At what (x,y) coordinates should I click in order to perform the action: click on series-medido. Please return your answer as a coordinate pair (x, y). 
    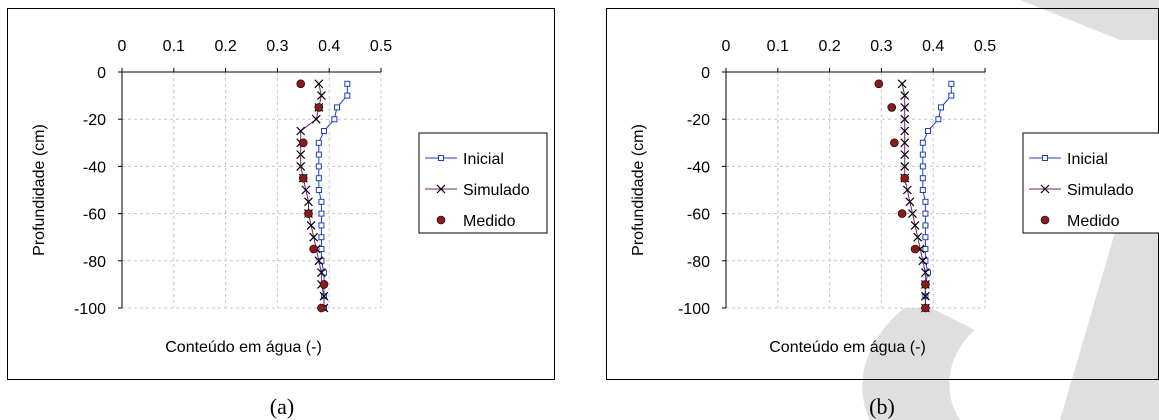
    Looking at the image, I should click on (902, 196).